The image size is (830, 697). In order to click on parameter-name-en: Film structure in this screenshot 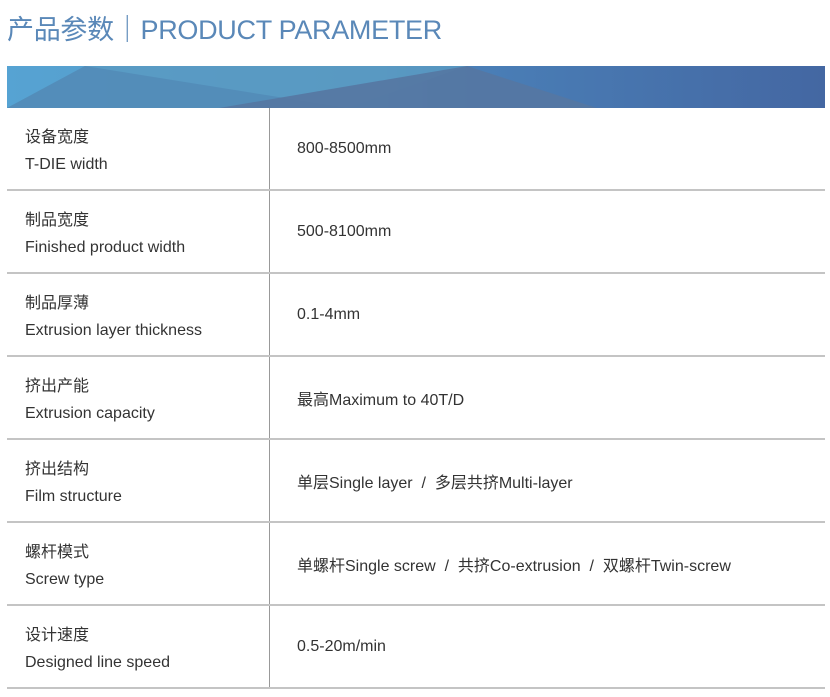, I will do `click(73, 496)`.